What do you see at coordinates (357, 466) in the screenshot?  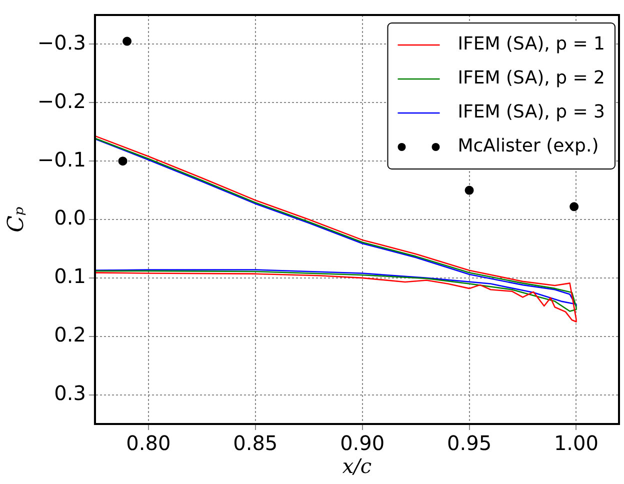 I see `x-axis-title: x/c` at bounding box center [357, 466].